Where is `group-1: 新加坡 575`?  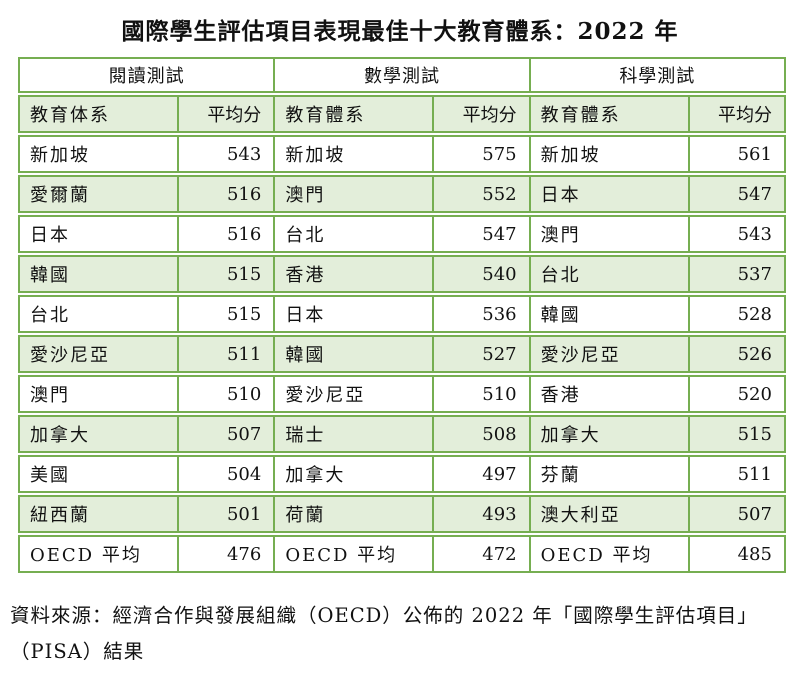 group-1: 新加坡 575 is located at coordinates (400, 154).